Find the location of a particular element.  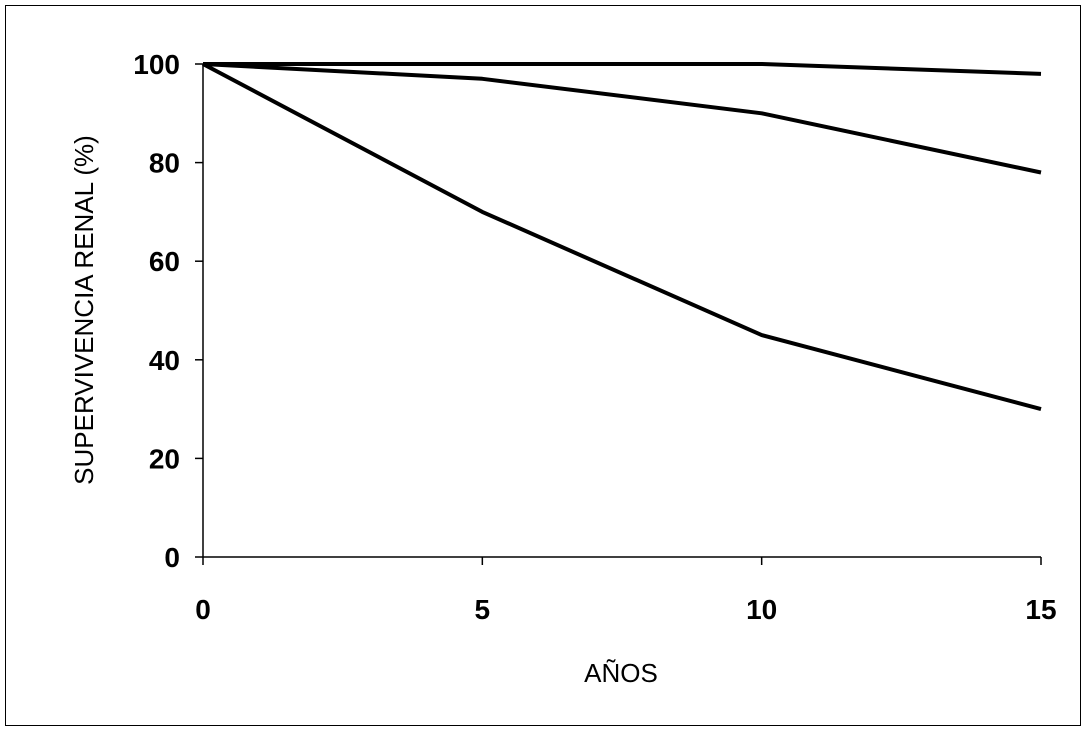

x-tick-label: 15 is located at coordinates (1040, 609).